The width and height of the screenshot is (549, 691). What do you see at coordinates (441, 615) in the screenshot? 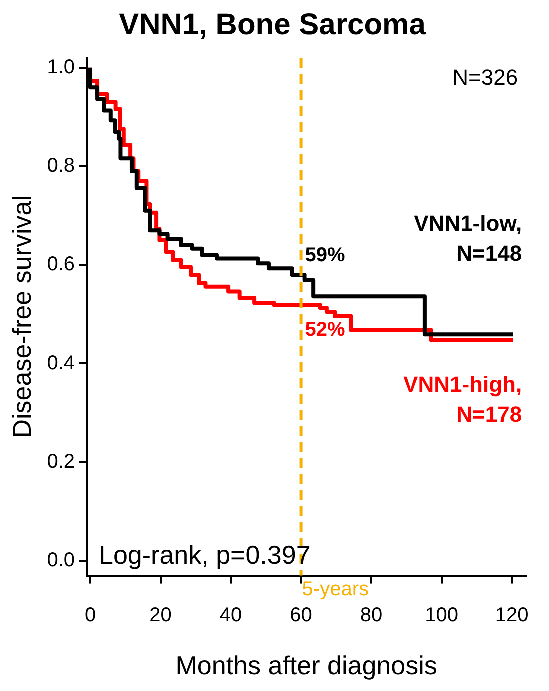
I see `x-tick-label: 100` at bounding box center [441, 615].